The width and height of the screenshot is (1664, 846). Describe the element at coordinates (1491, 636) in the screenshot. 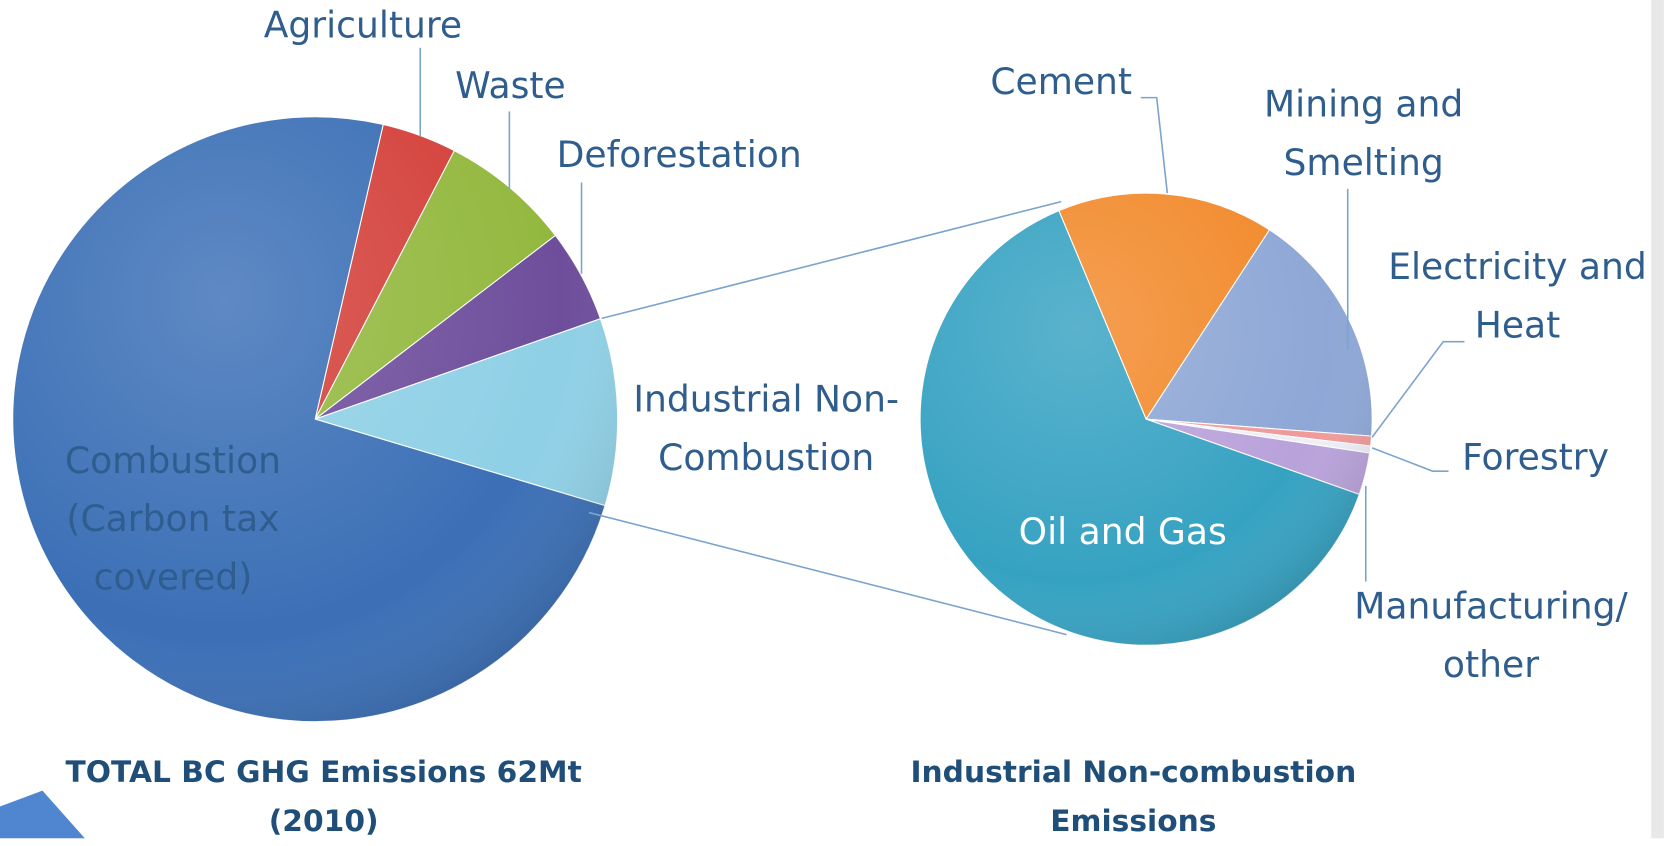

I see `slice-label: Manufacturing/ other` at that location.